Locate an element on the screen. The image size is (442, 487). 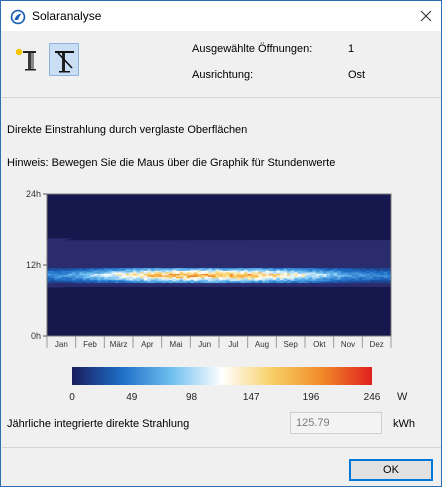
sun-angle-button is located at coordinates (64, 59).